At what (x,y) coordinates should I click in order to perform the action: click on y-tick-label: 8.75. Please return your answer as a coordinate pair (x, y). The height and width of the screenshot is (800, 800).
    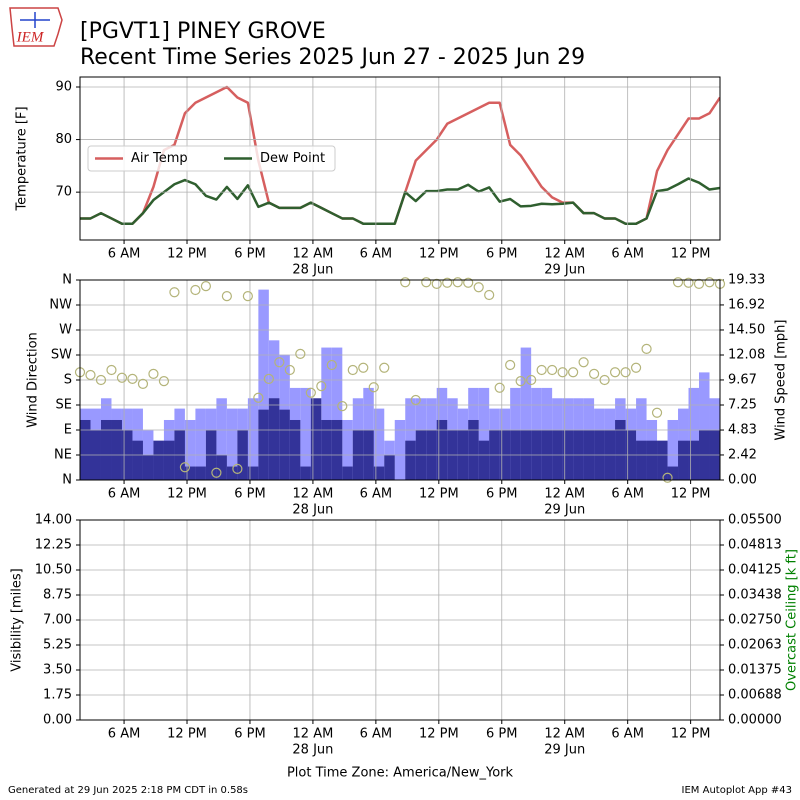
    Looking at the image, I should click on (57, 595).